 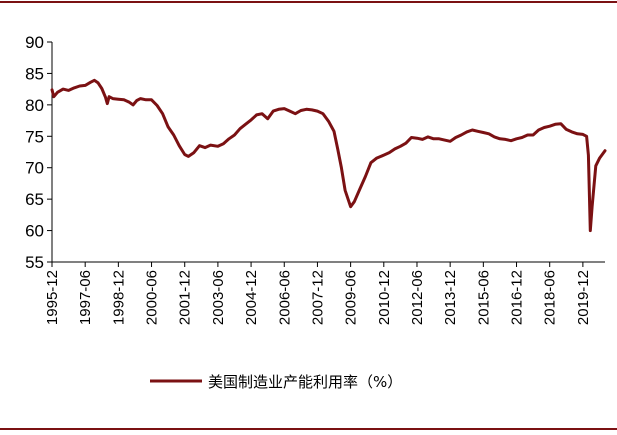 What do you see at coordinates (34, 231) in the screenshot?
I see `y-tick-label: 60` at bounding box center [34, 231].